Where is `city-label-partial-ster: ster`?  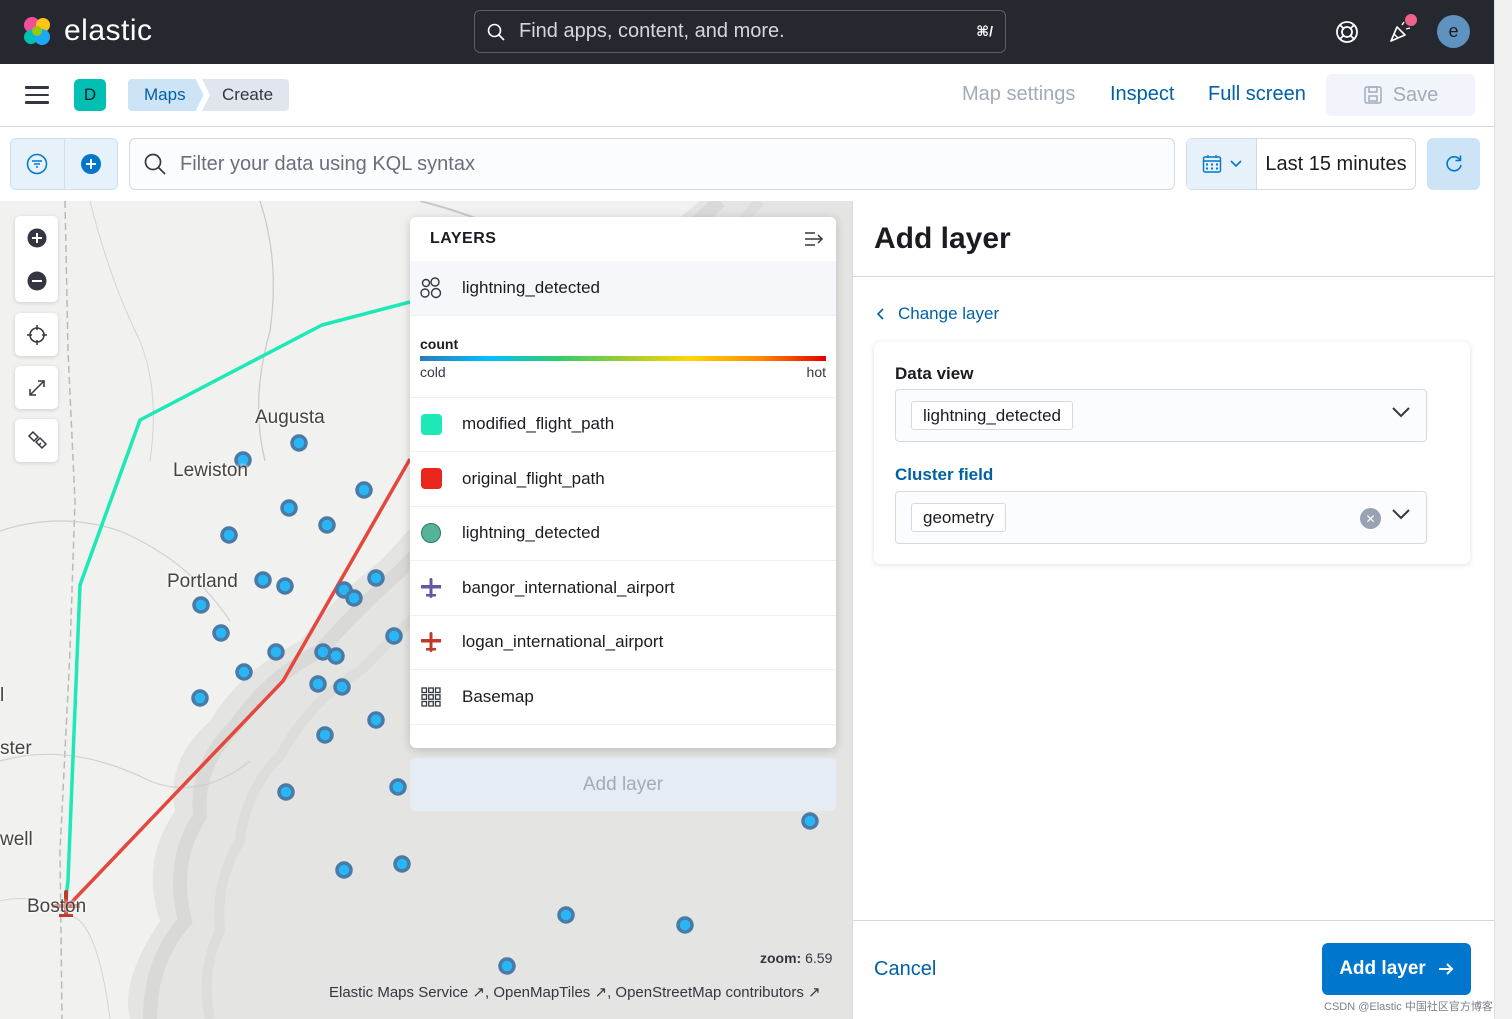
city-label-partial-ster: ster is located at coordinates (16, 748).